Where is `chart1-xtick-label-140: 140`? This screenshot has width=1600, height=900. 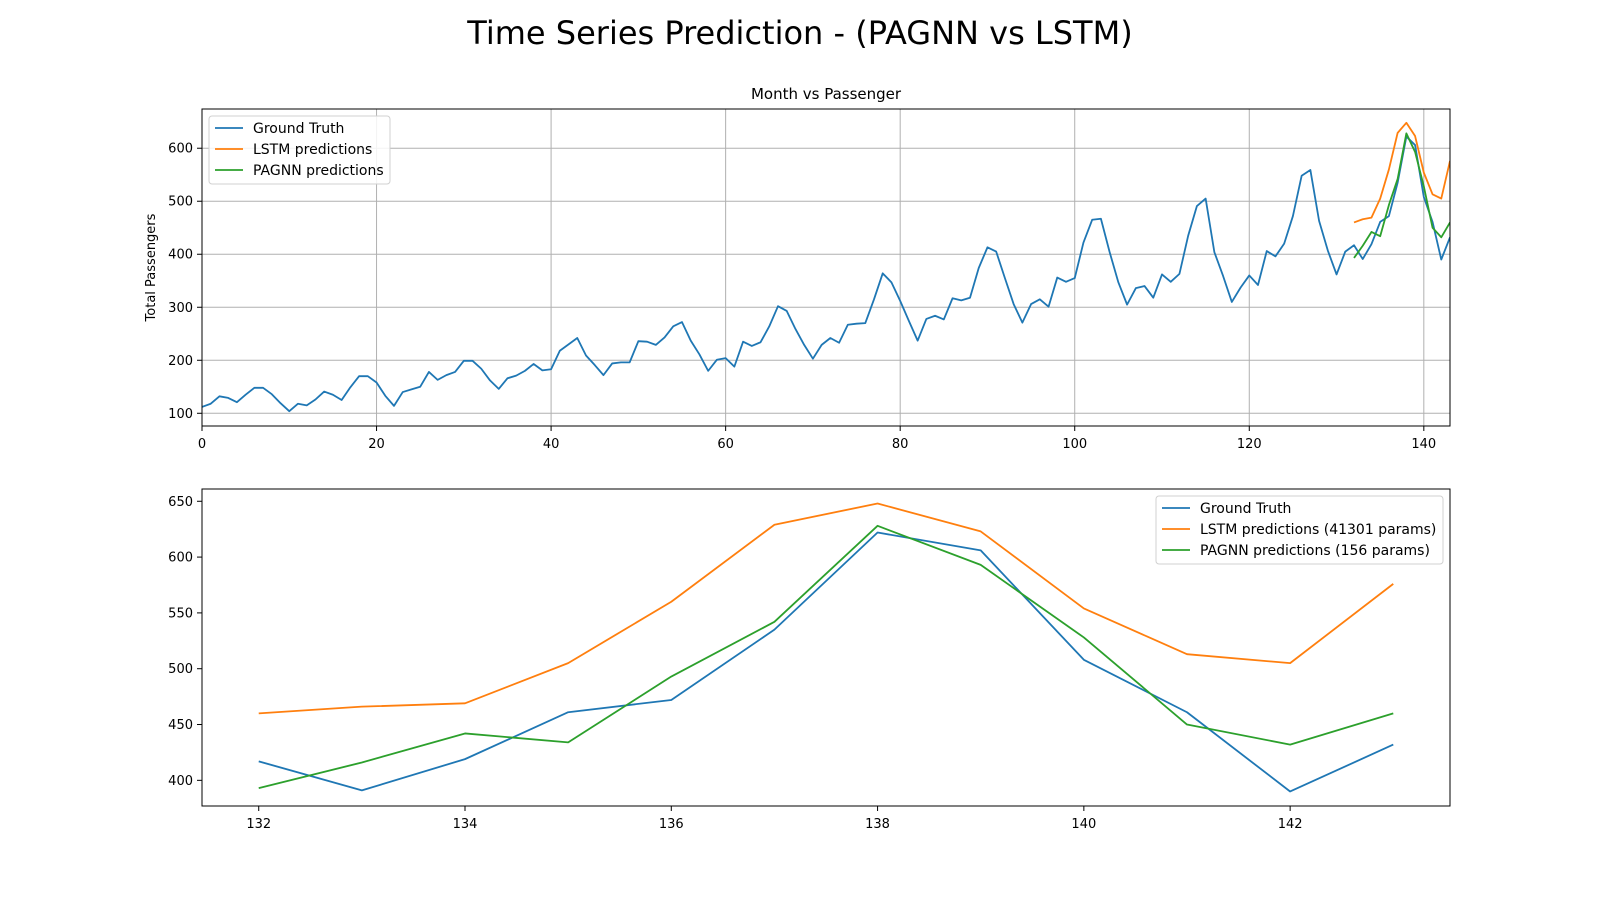 chart1-xtick-label-140: 140 is located at coordinates (1083, 824).